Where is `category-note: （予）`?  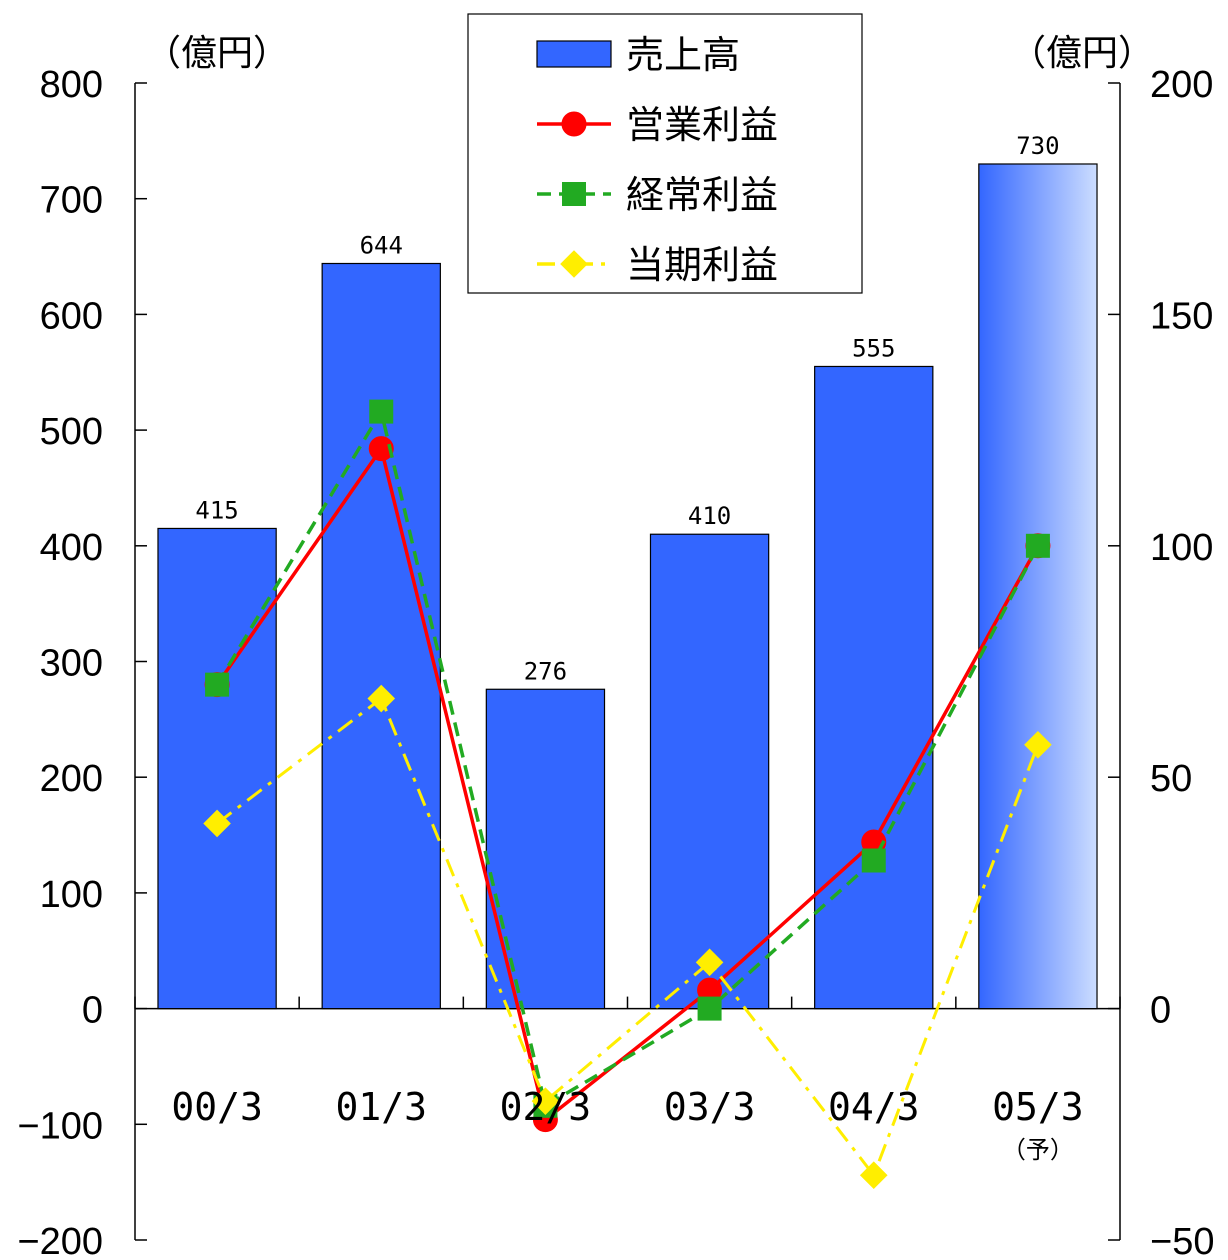
category-note: （予） is located at coordinates (1038, 1150).